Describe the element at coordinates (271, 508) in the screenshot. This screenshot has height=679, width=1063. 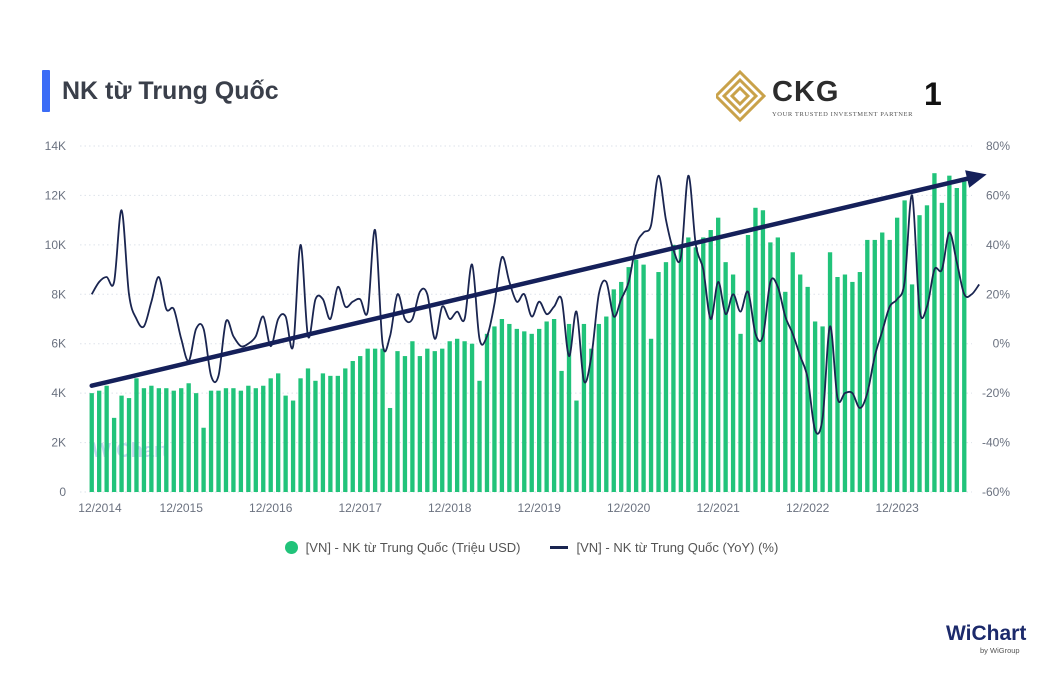
I see `x-tick-label: 12/2016` at that location.